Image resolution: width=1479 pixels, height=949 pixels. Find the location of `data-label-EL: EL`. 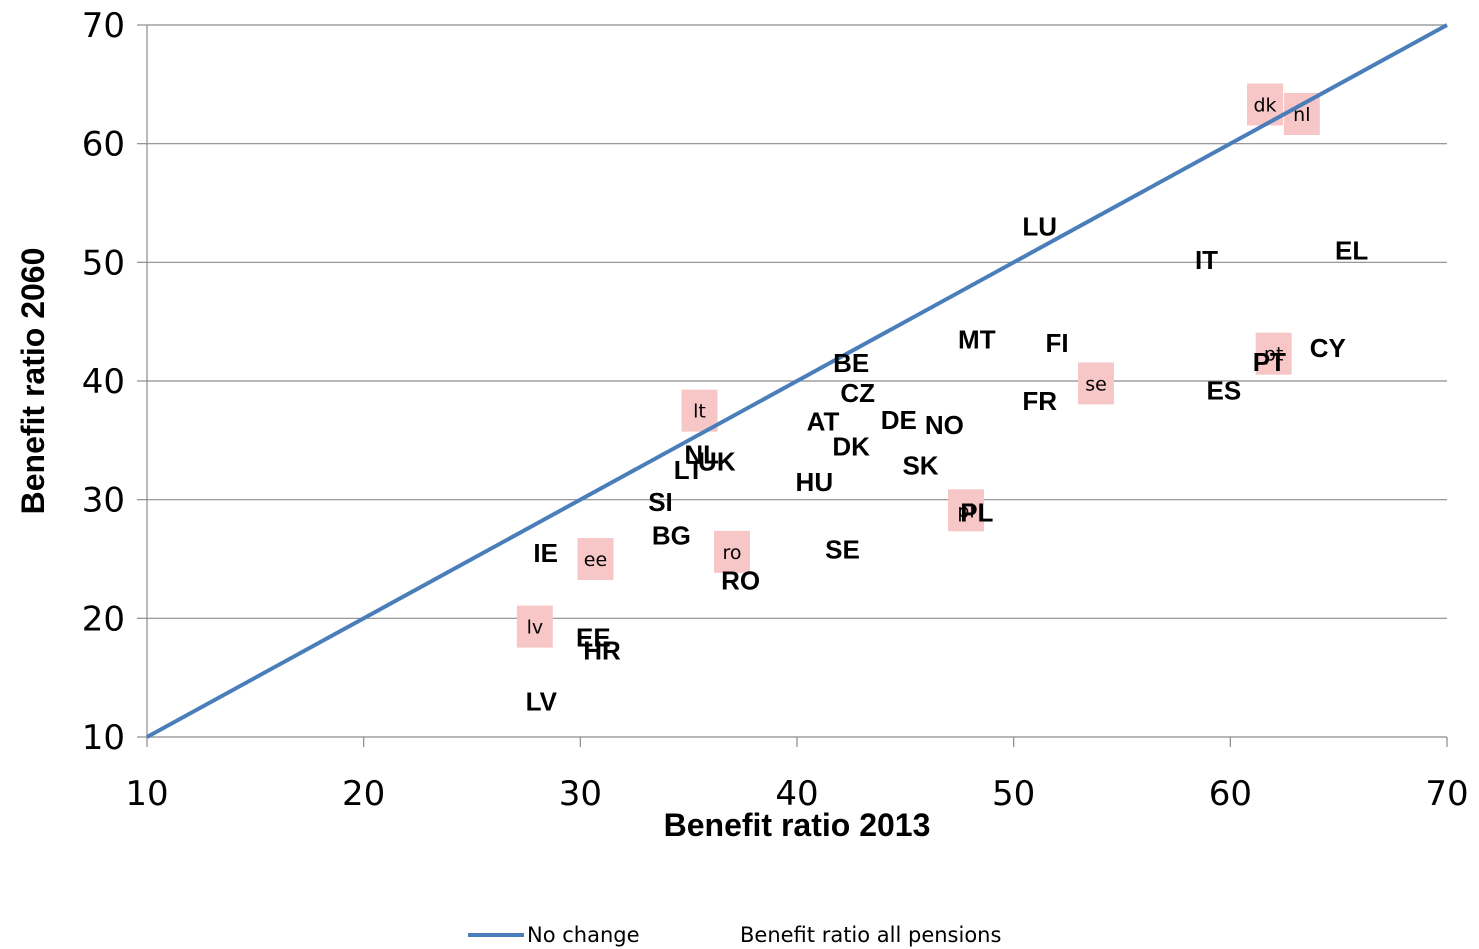

data-label-EL: EL is located at coordinates (1351, 250).